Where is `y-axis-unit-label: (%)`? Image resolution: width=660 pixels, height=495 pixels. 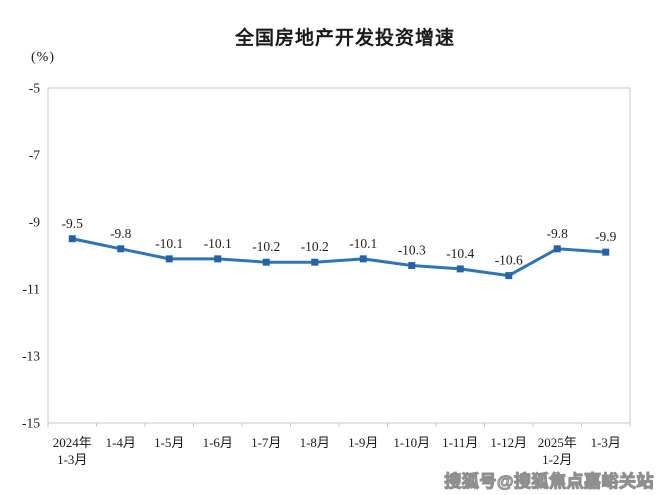 y-axis-unit-label: (%) is located at coordinates (43, 57).